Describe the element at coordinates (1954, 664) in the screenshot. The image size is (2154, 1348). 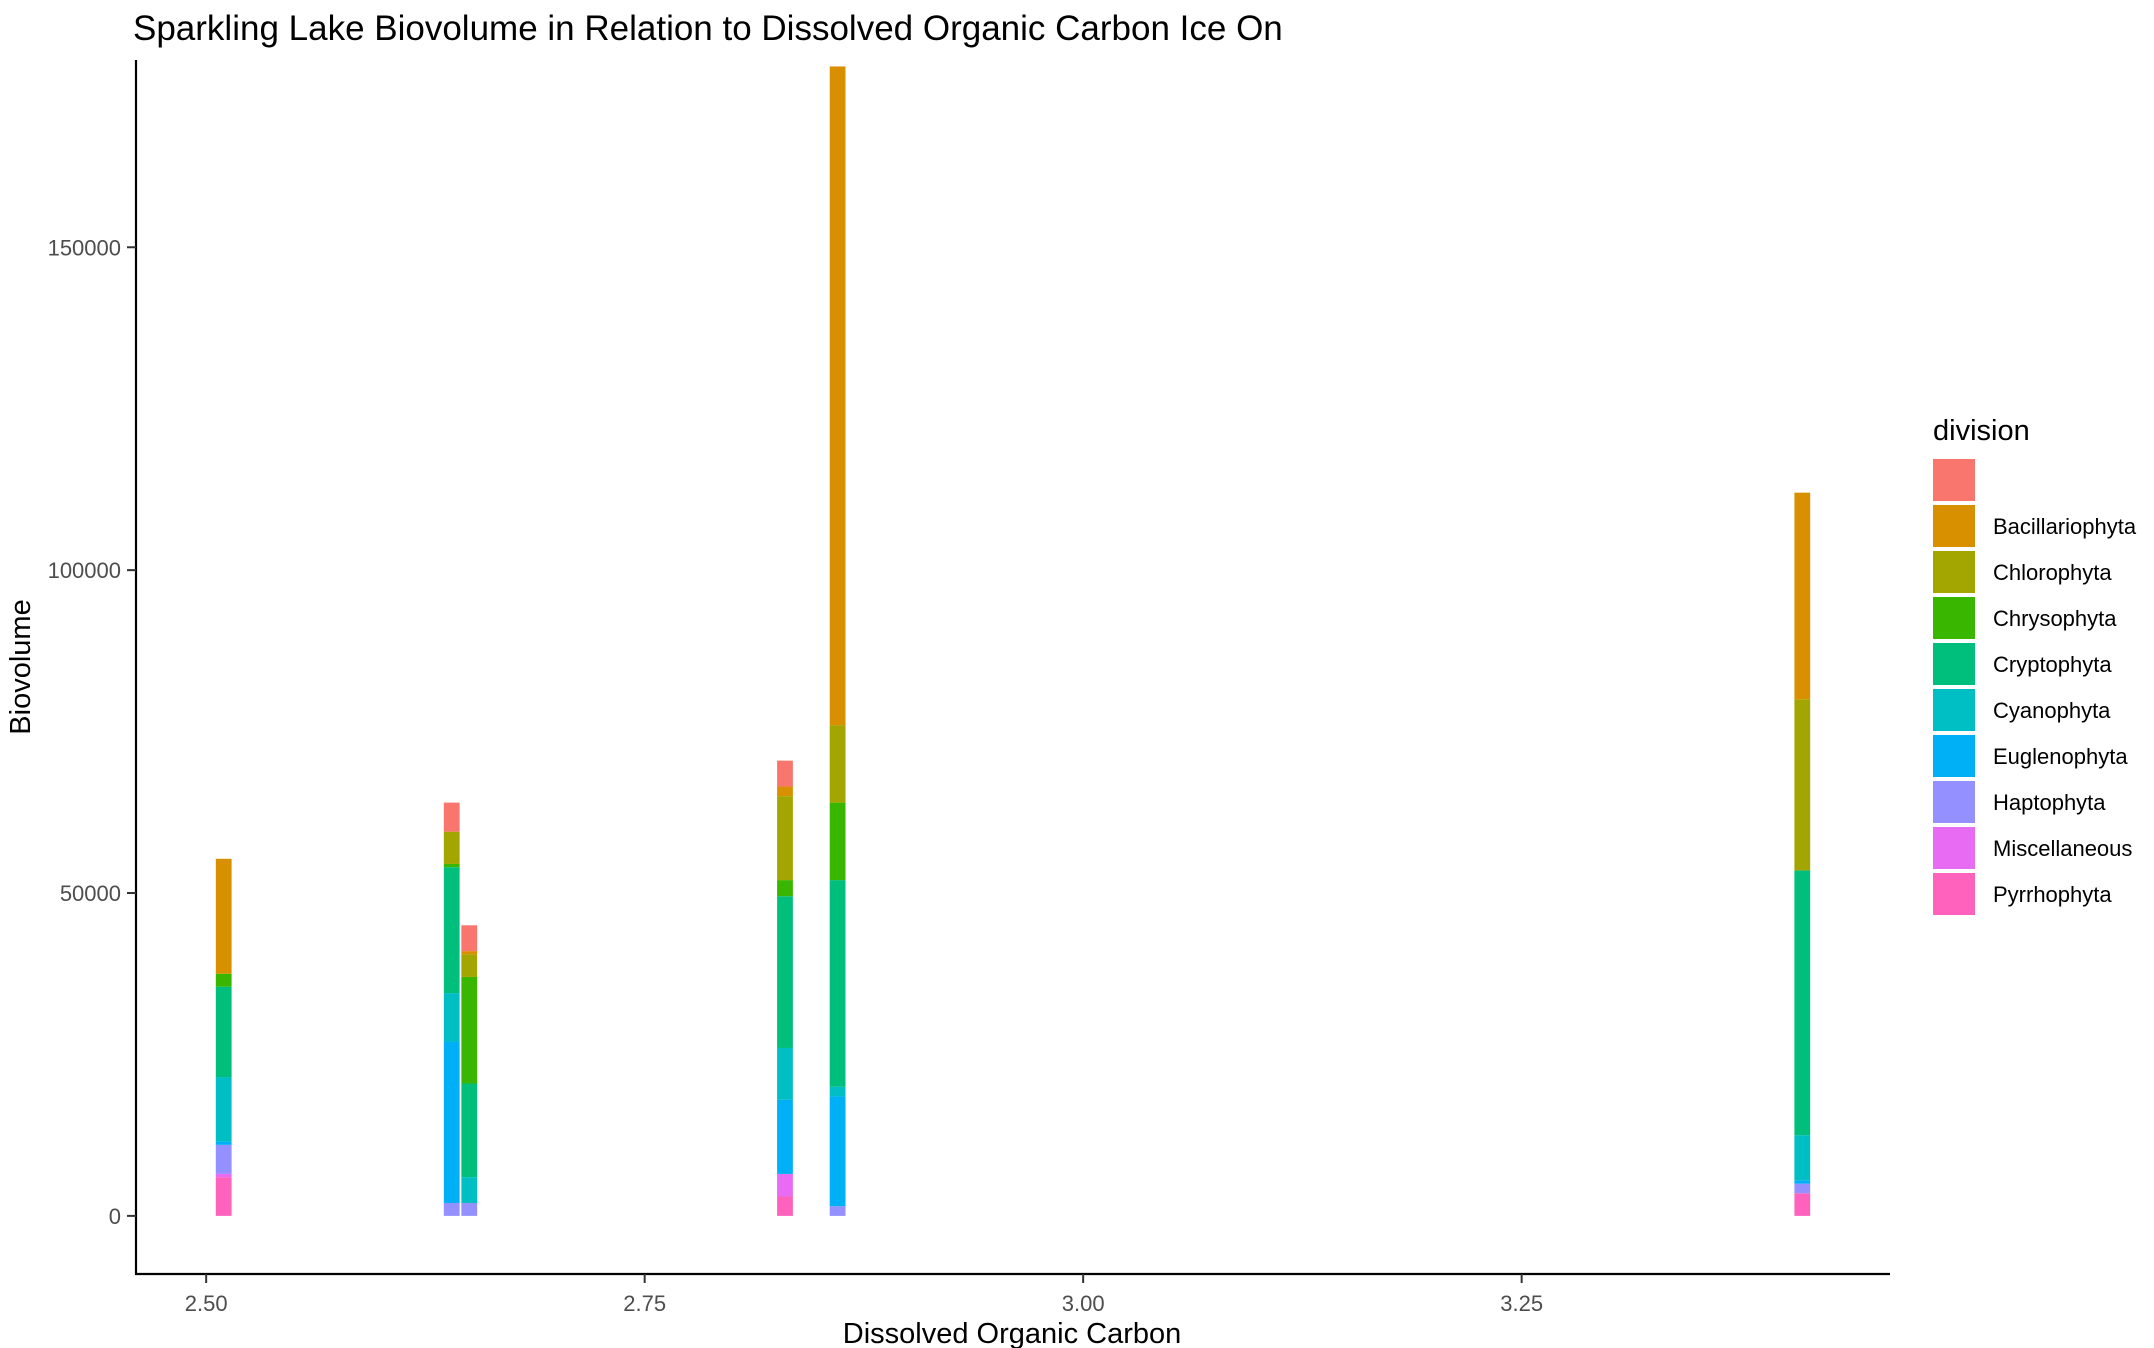
I see `legend-key-cryptophyta` at that location.